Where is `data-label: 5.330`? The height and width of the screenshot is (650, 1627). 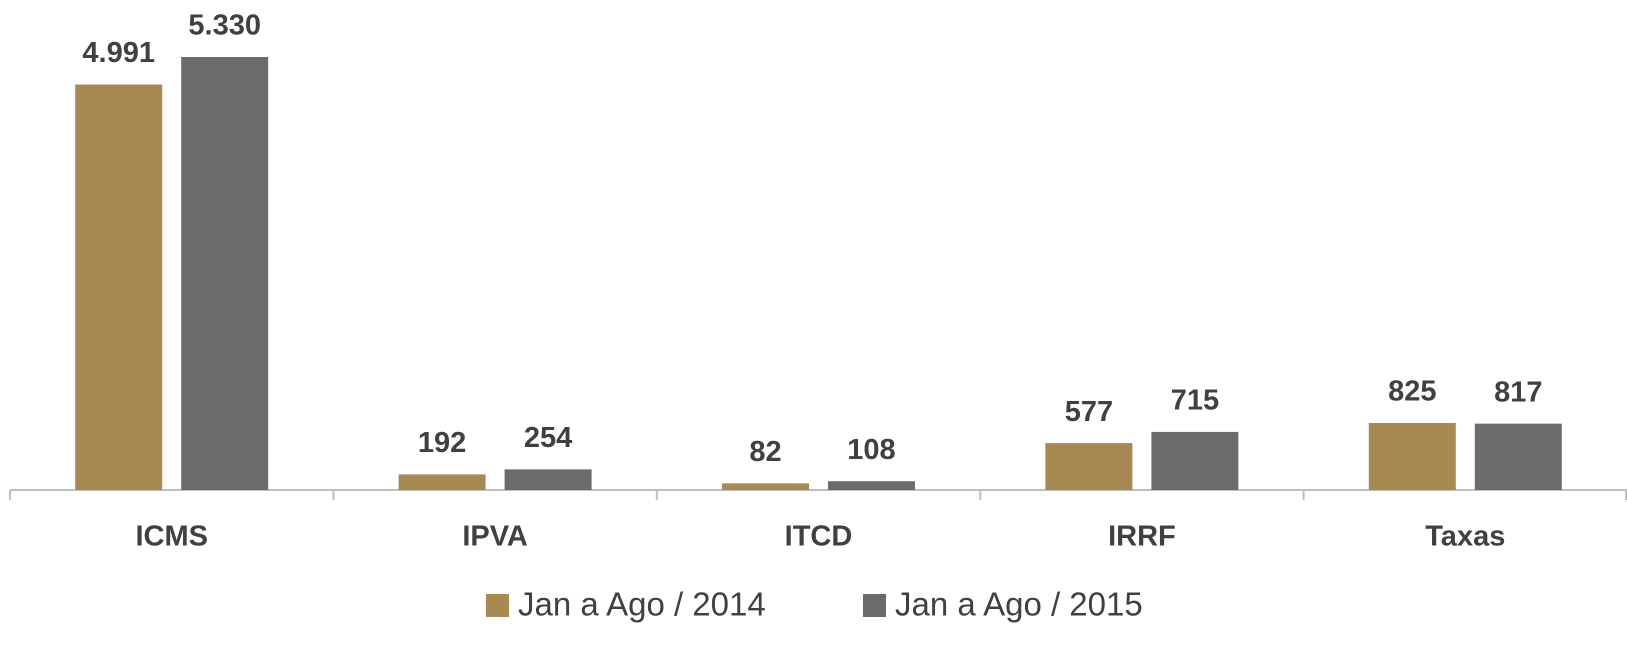 data-label: 5.330 is located at coordinates (224, 26).